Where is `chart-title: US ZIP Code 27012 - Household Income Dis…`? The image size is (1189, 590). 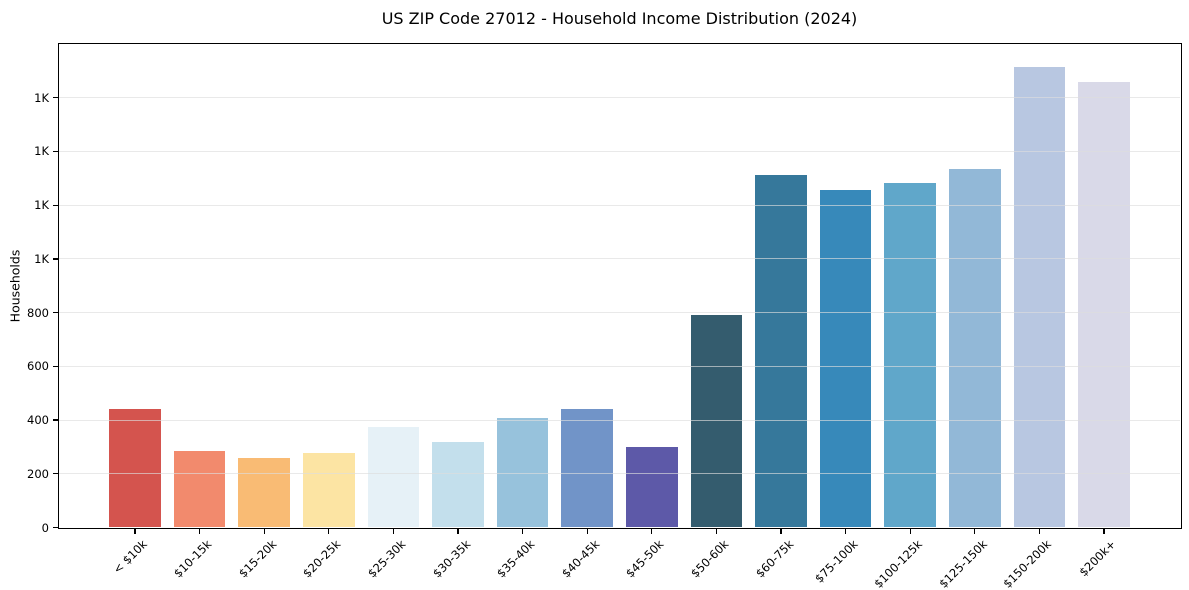
chart-title: US ZIP Code 27012 - Household Income Dis… is located at coordinates (619, 18).